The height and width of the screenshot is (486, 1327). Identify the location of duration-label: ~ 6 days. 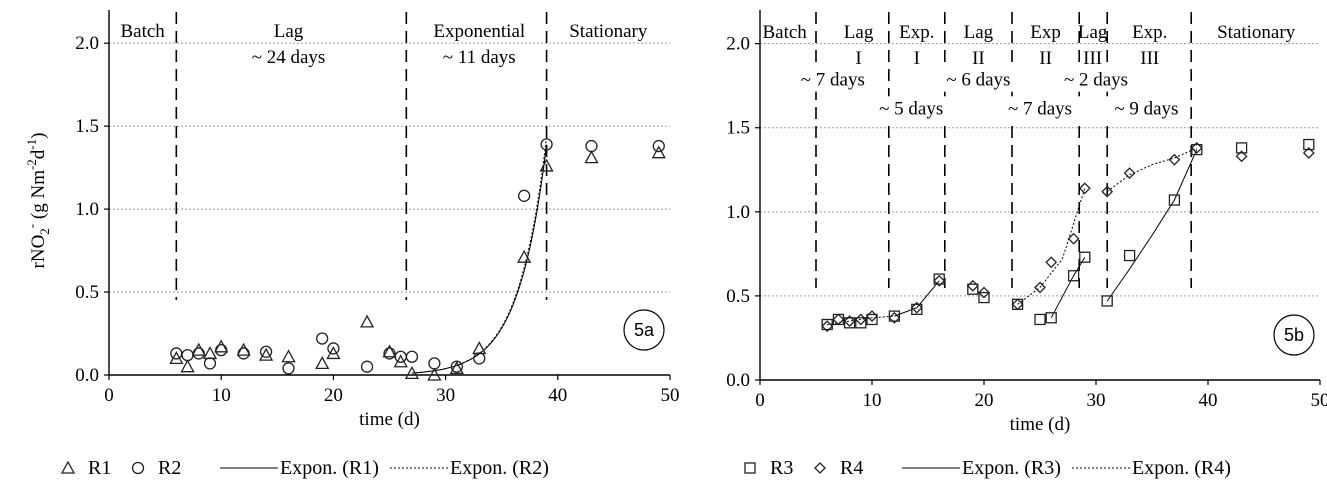
(978, 80).